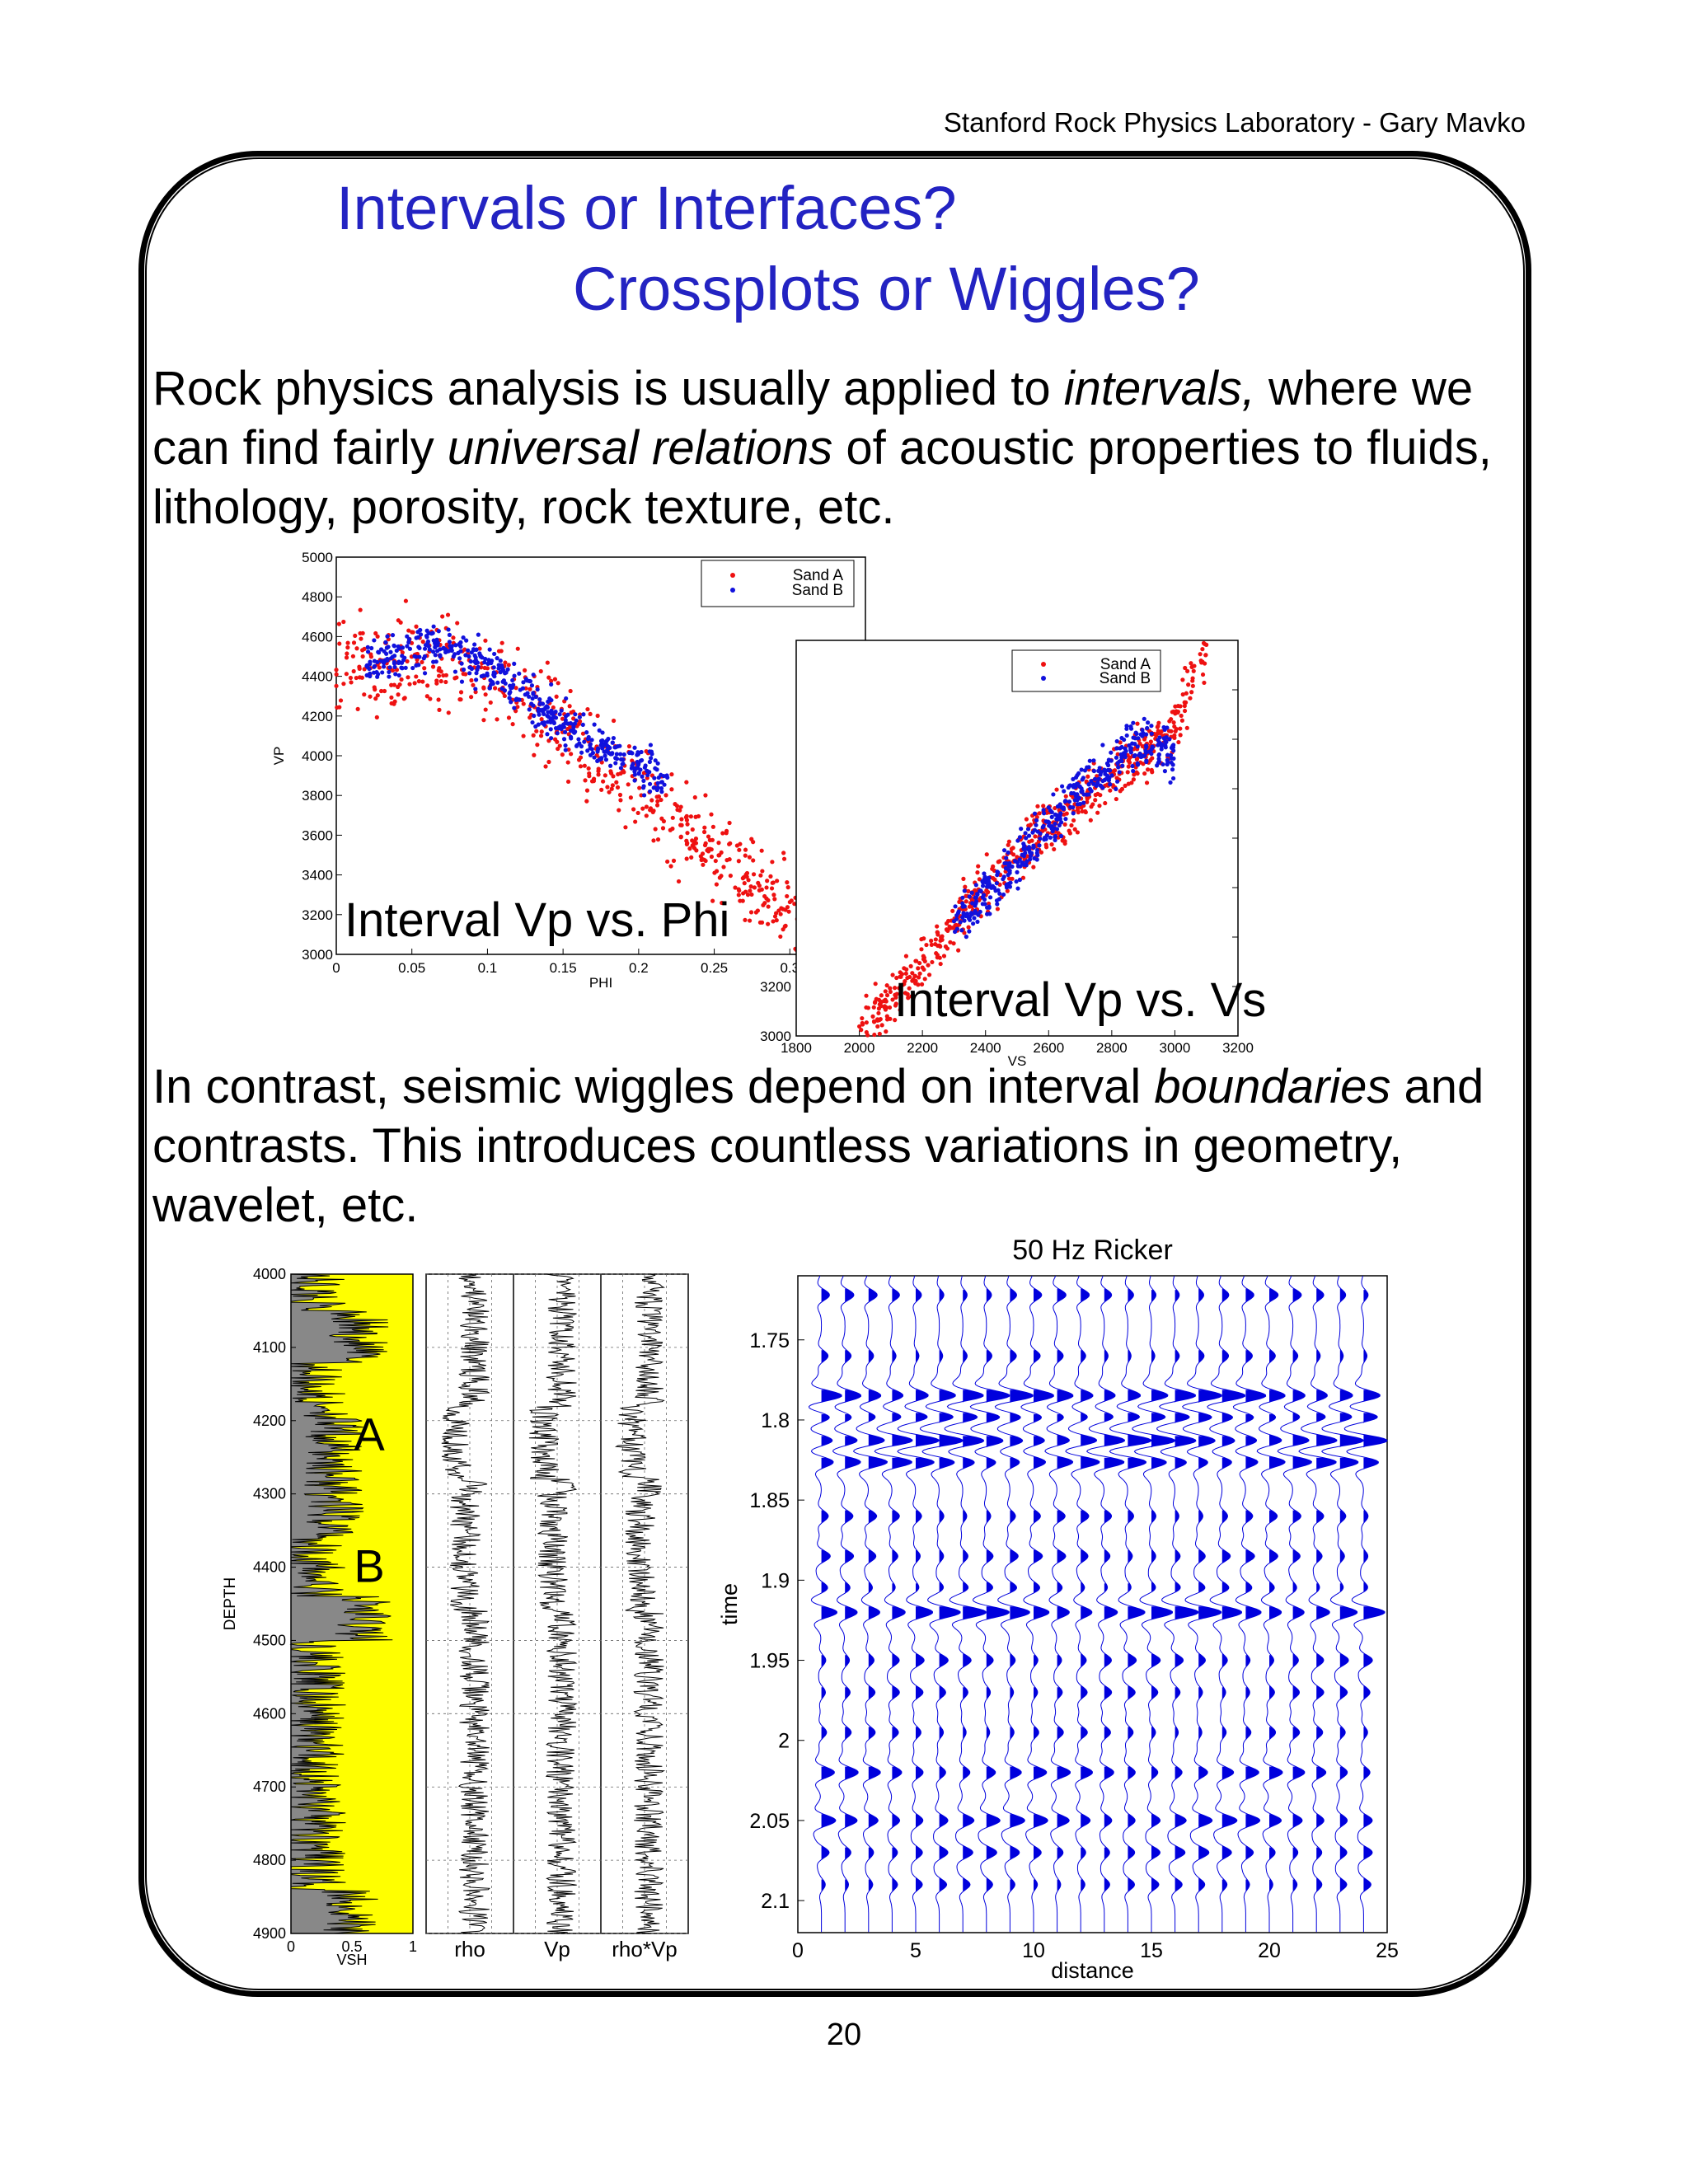  I want to click on y-tick-label: 3200, so click(775, 987).